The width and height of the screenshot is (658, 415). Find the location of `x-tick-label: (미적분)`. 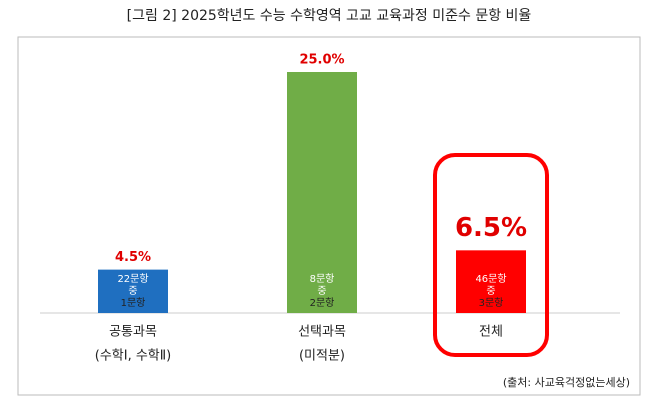

x-tick-label: (미적분) is located at coordinates (322, 356).